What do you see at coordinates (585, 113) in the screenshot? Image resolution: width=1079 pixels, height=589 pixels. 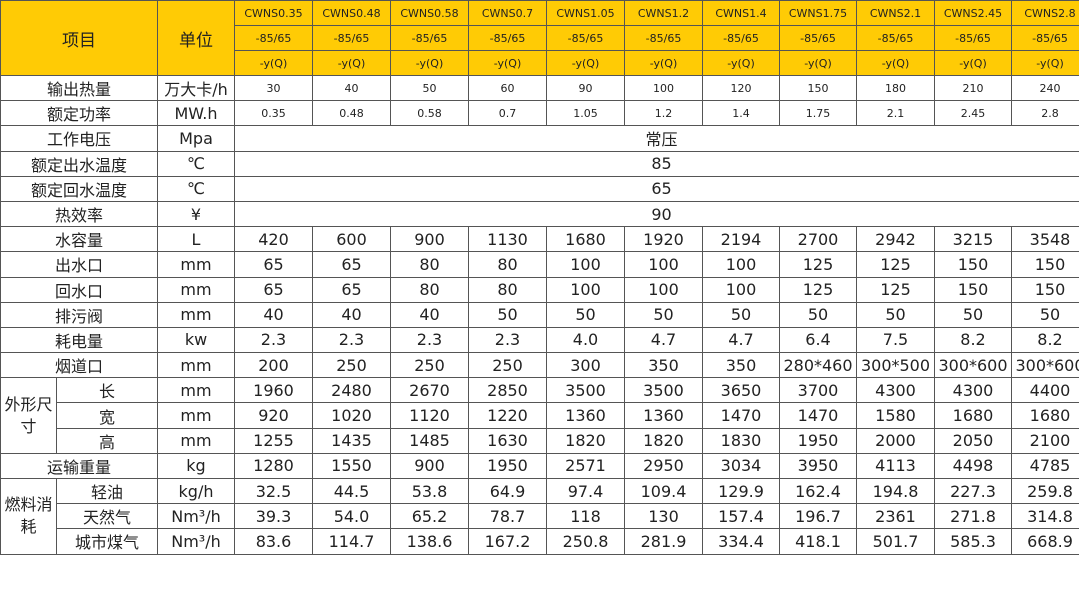 I see `value-cell: 1.05` at bounding box center [585, 113].